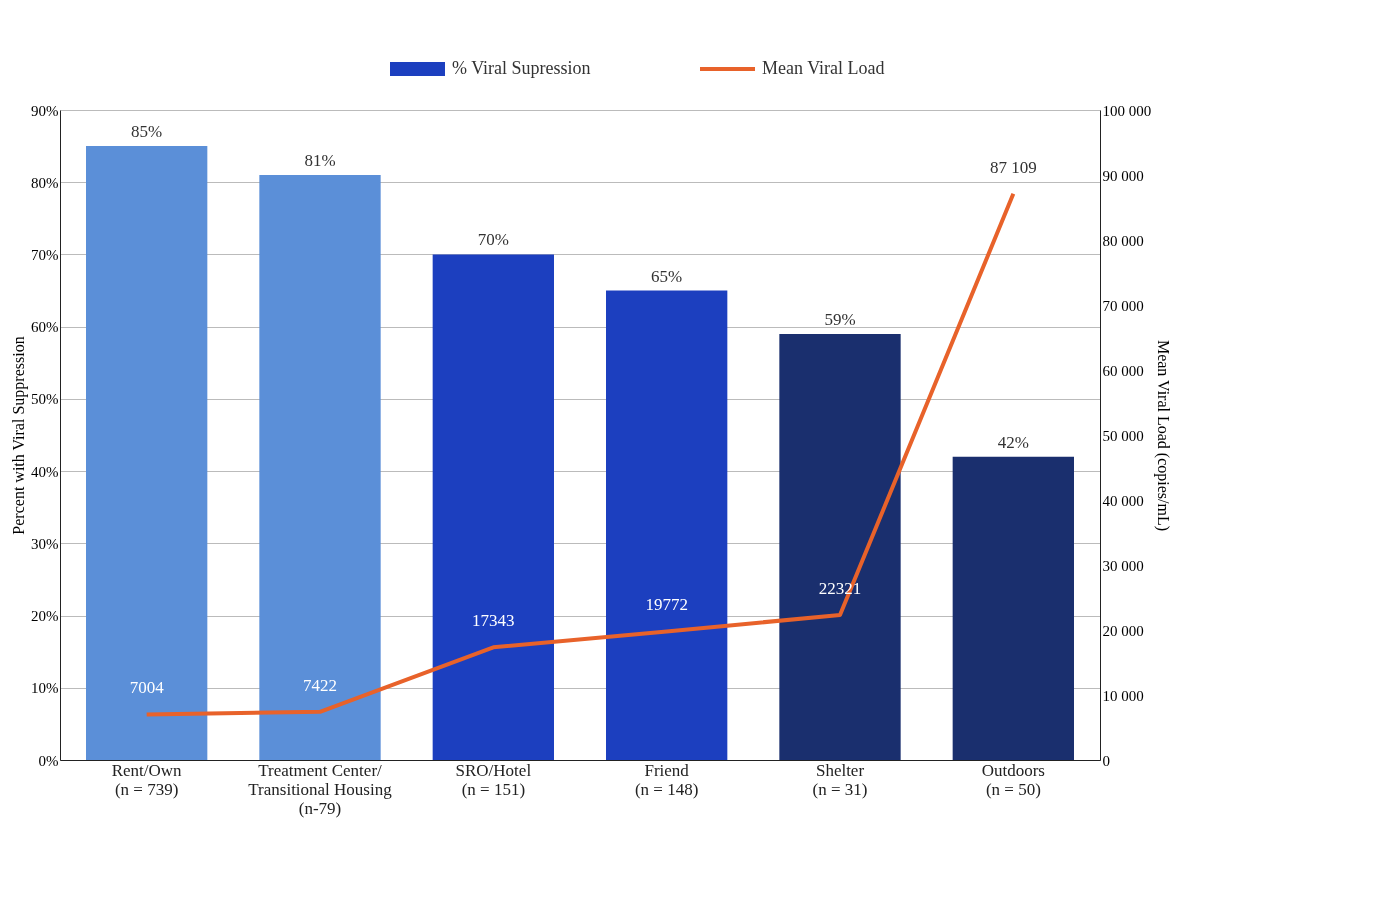 This screenshot has height=905, width=1398. Describe the element at coordinates (320, 789) in the screenshot. I see `x-tick-label: Treatment Center/ Transitional Housing (n-79)` at that location.